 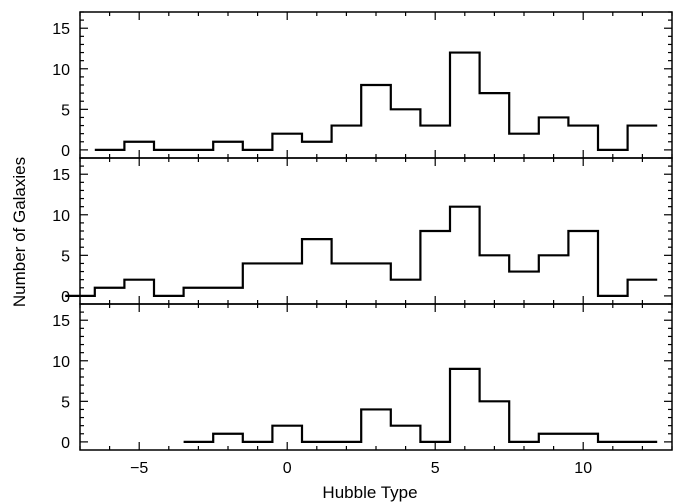 I want to click on histogram-series, so click(x=420, y=405).